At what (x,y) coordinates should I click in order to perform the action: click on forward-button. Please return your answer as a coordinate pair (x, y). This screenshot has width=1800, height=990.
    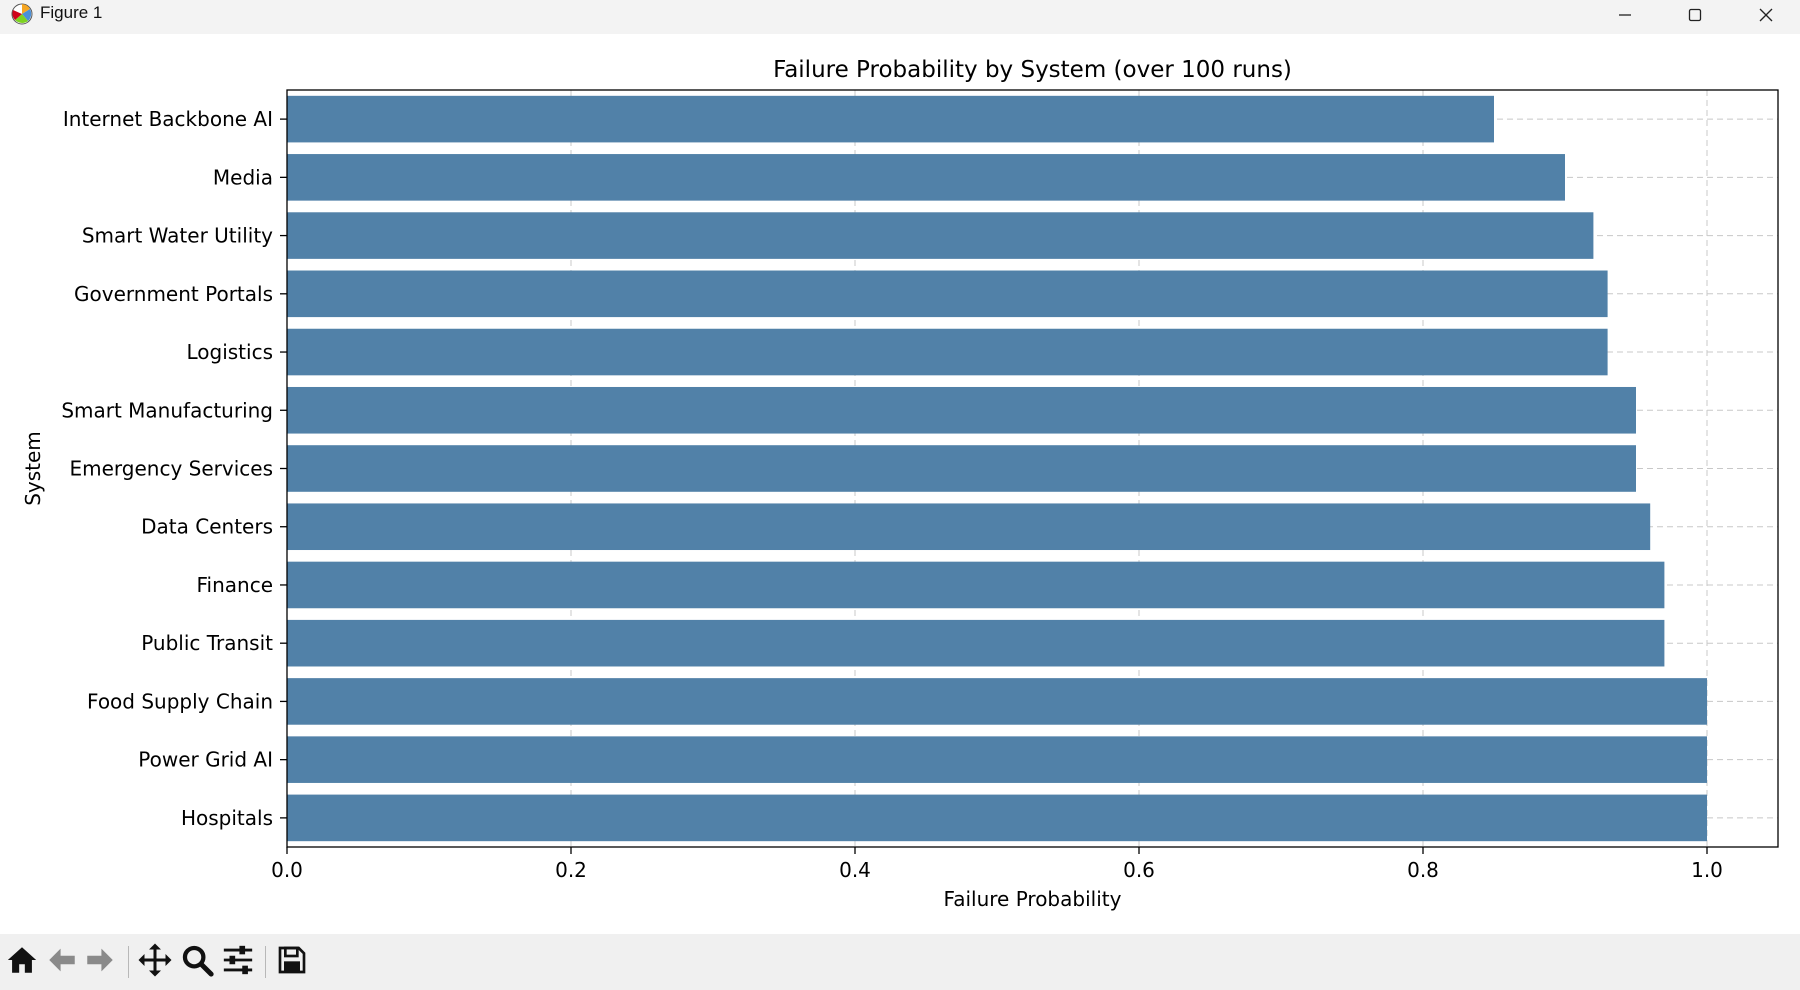
    Looking at the image, I should click on (100, 962).